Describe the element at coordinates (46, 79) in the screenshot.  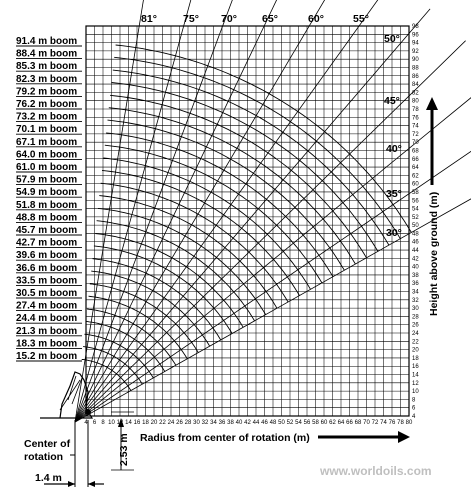
I see `boom-label: 82.3 m boom` at that location.